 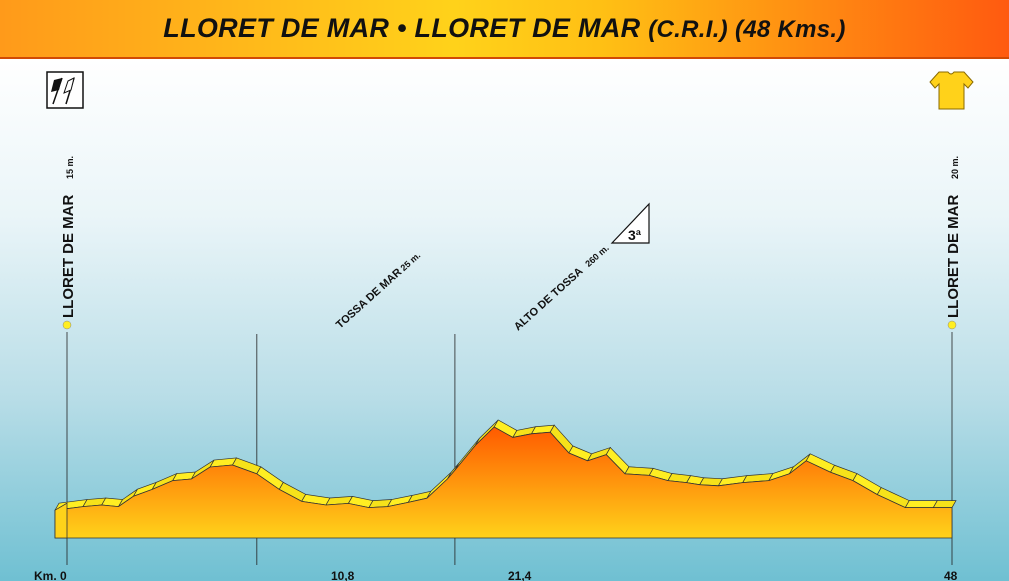 I want to click on km-label-finish: 48, so click(x=951, y=575).